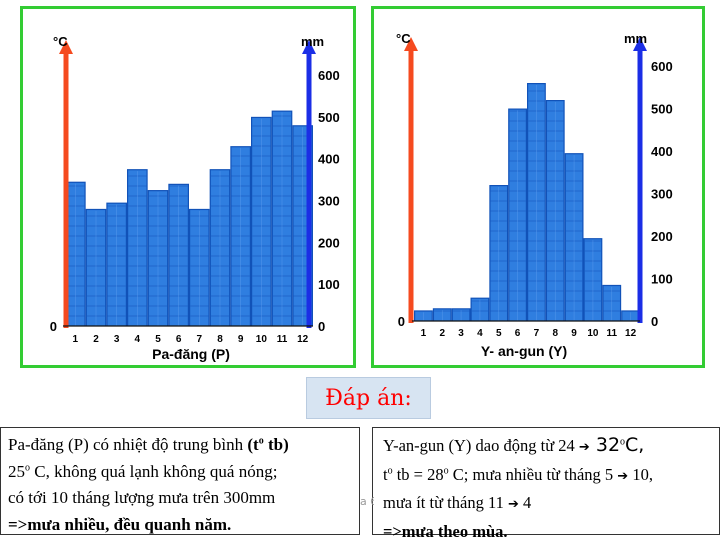  Describe the element at coordinates (153, 471) in the screenshot. I see `text-p-line-2-c: C, không quá lạnh không quá nóng;` at that location.